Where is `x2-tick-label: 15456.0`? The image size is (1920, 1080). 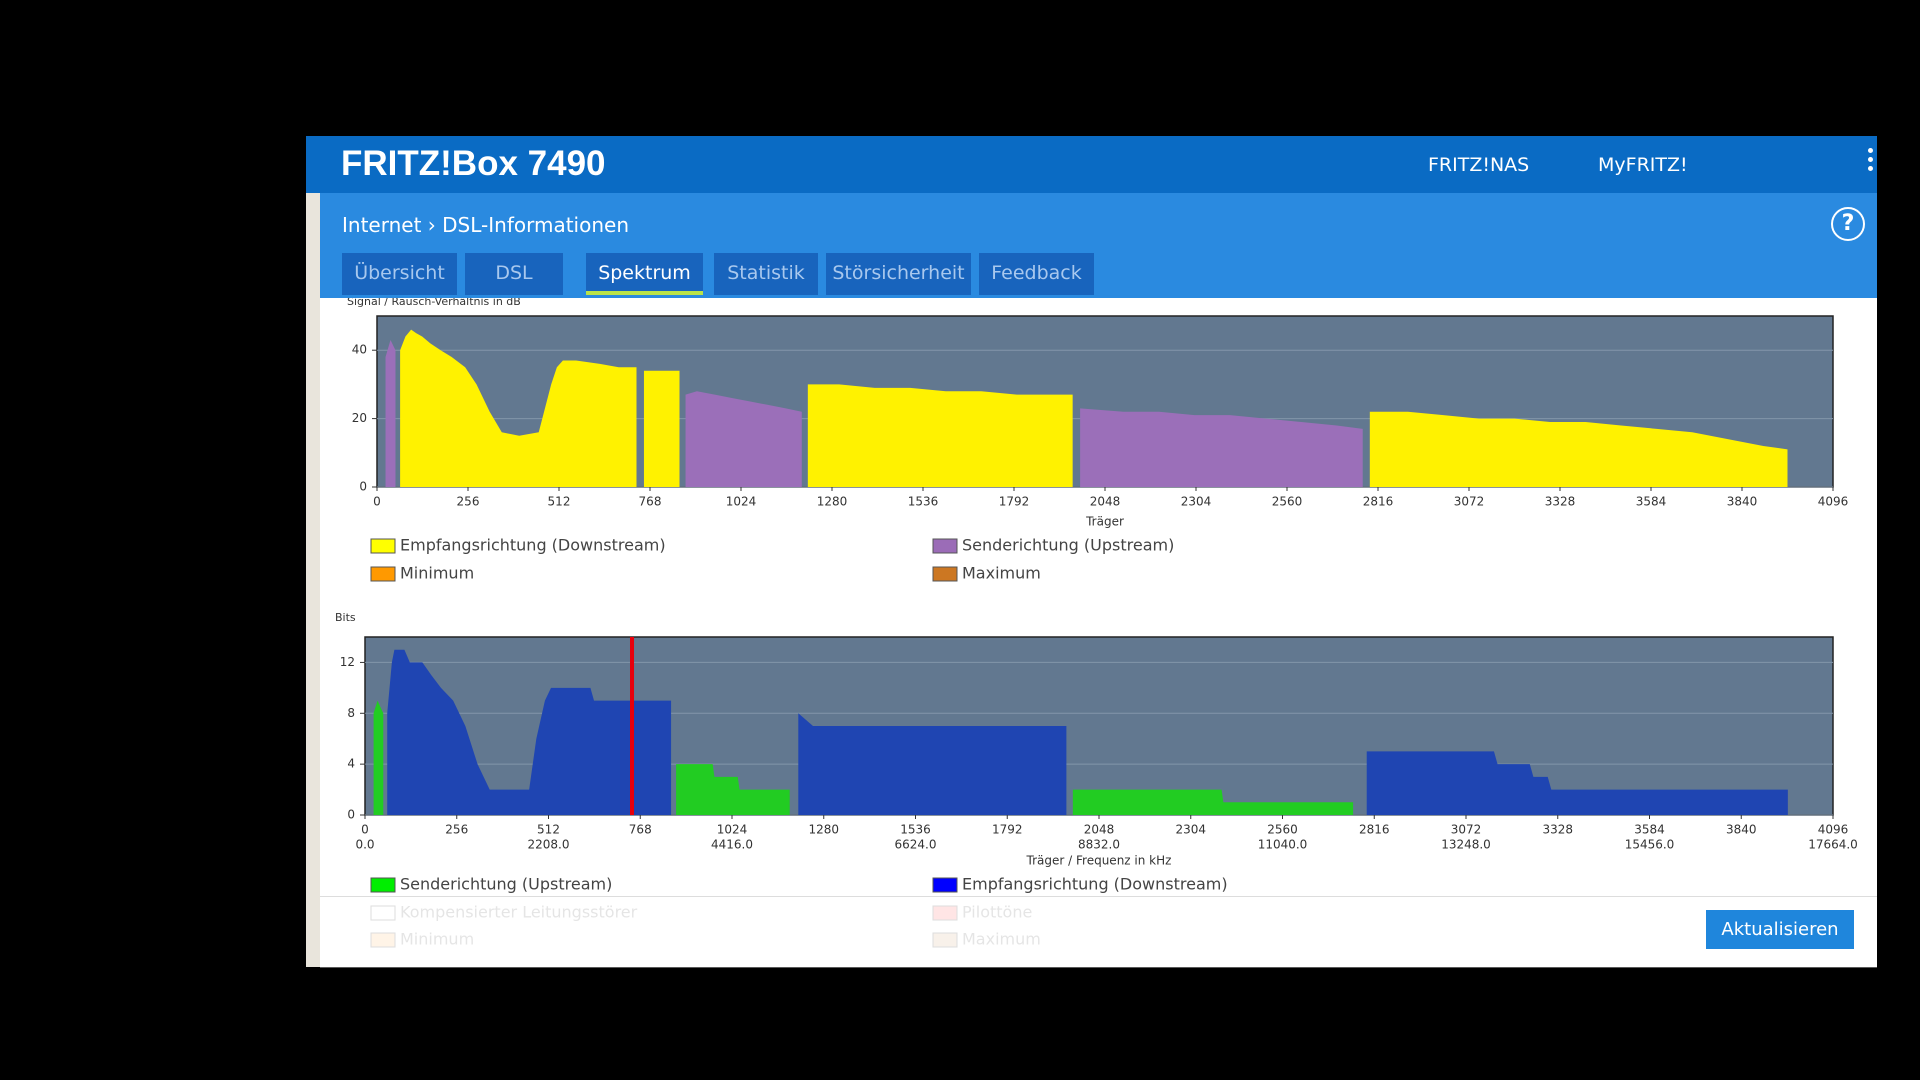 x2-tick-label: 15456.0 is located at coordinates (1650, 845).